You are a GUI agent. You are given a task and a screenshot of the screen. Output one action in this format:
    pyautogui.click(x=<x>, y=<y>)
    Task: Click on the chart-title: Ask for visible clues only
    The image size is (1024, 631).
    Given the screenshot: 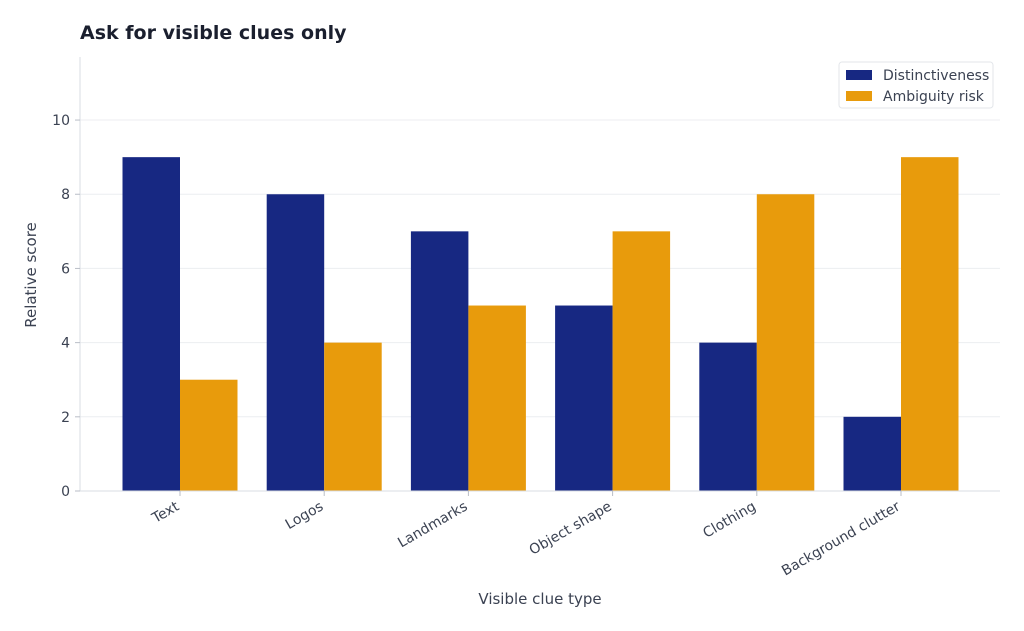 What is the action you would take?
    pyautogui.click(x=213, y=33)
    